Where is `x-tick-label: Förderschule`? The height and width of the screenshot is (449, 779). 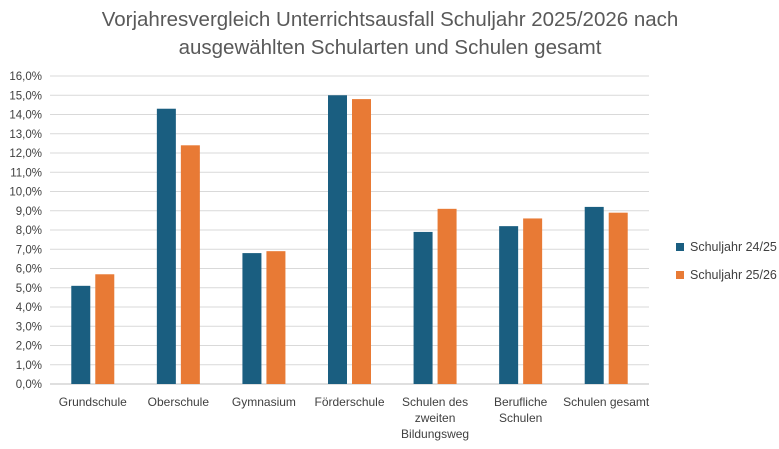 x-tick-label: Förderschule is located at coordinates (349, 402).